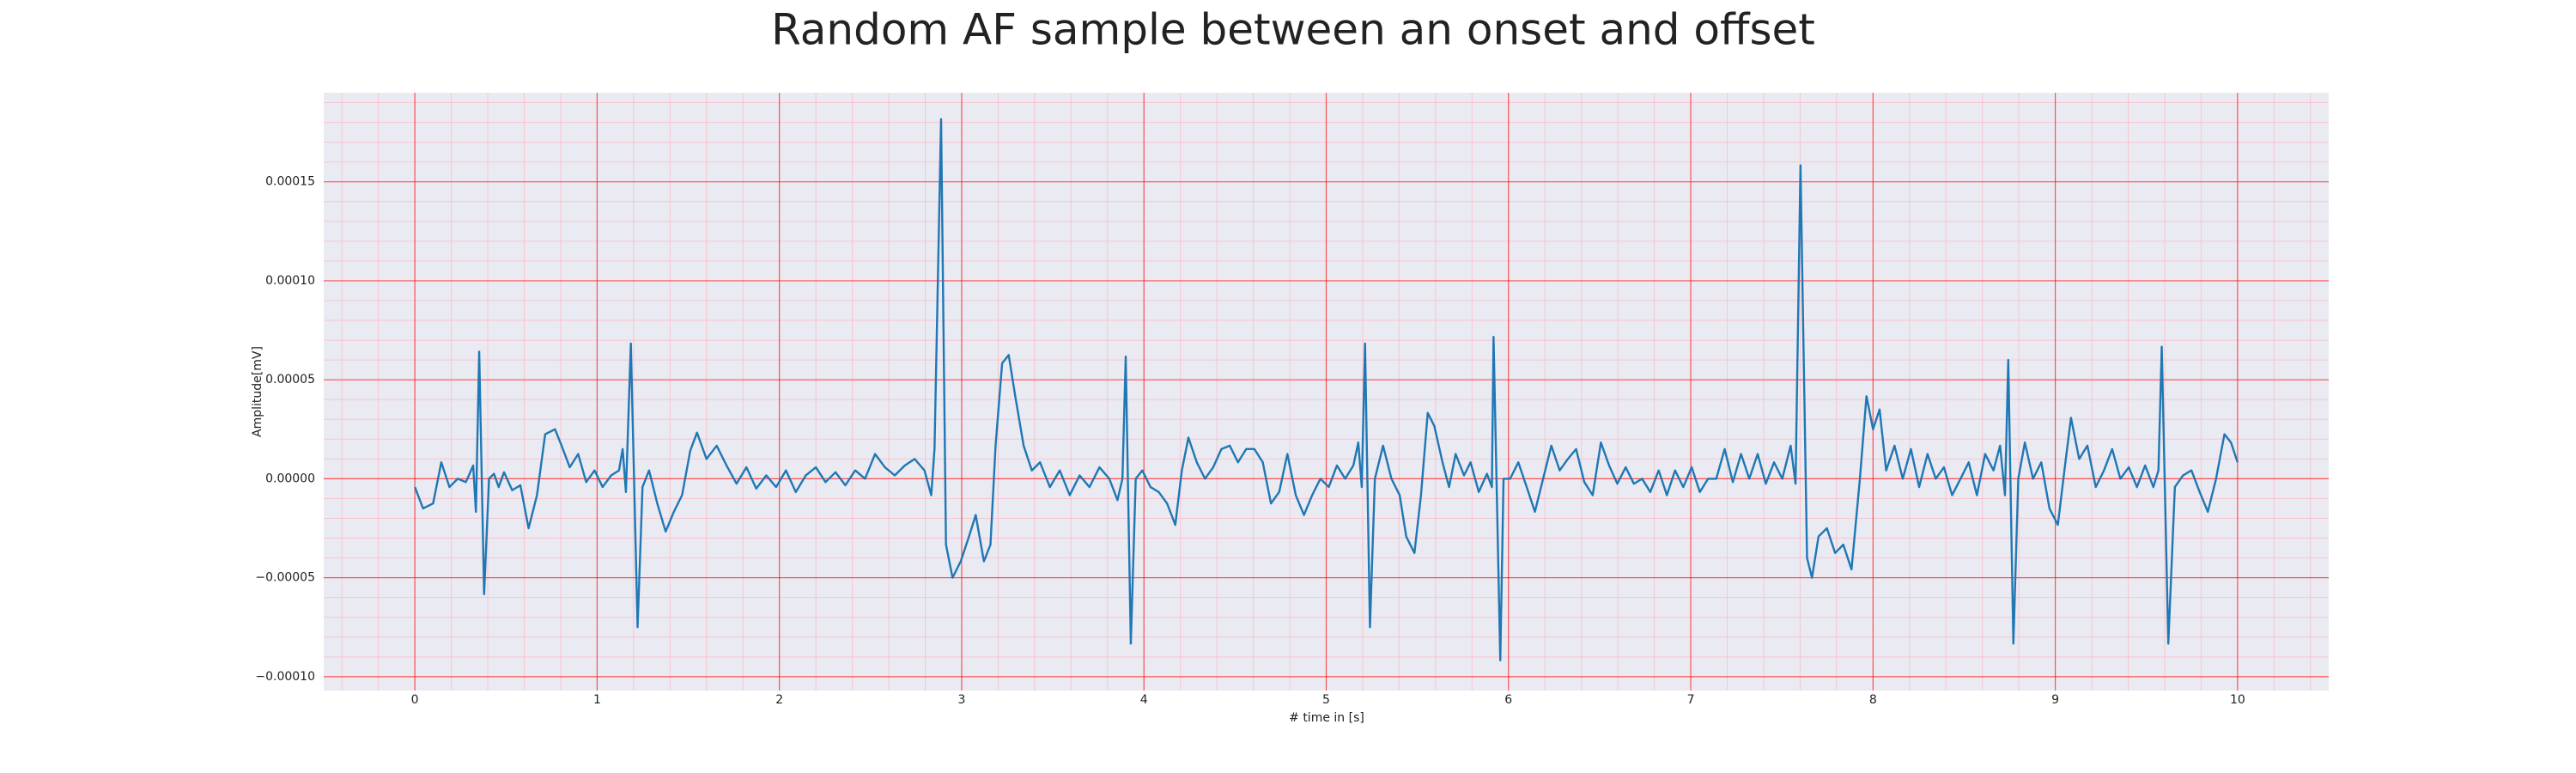 This screenshot has width=2576, height=773. I want to click on y-axis-label: Amplitude[mV], so click(258, 391).